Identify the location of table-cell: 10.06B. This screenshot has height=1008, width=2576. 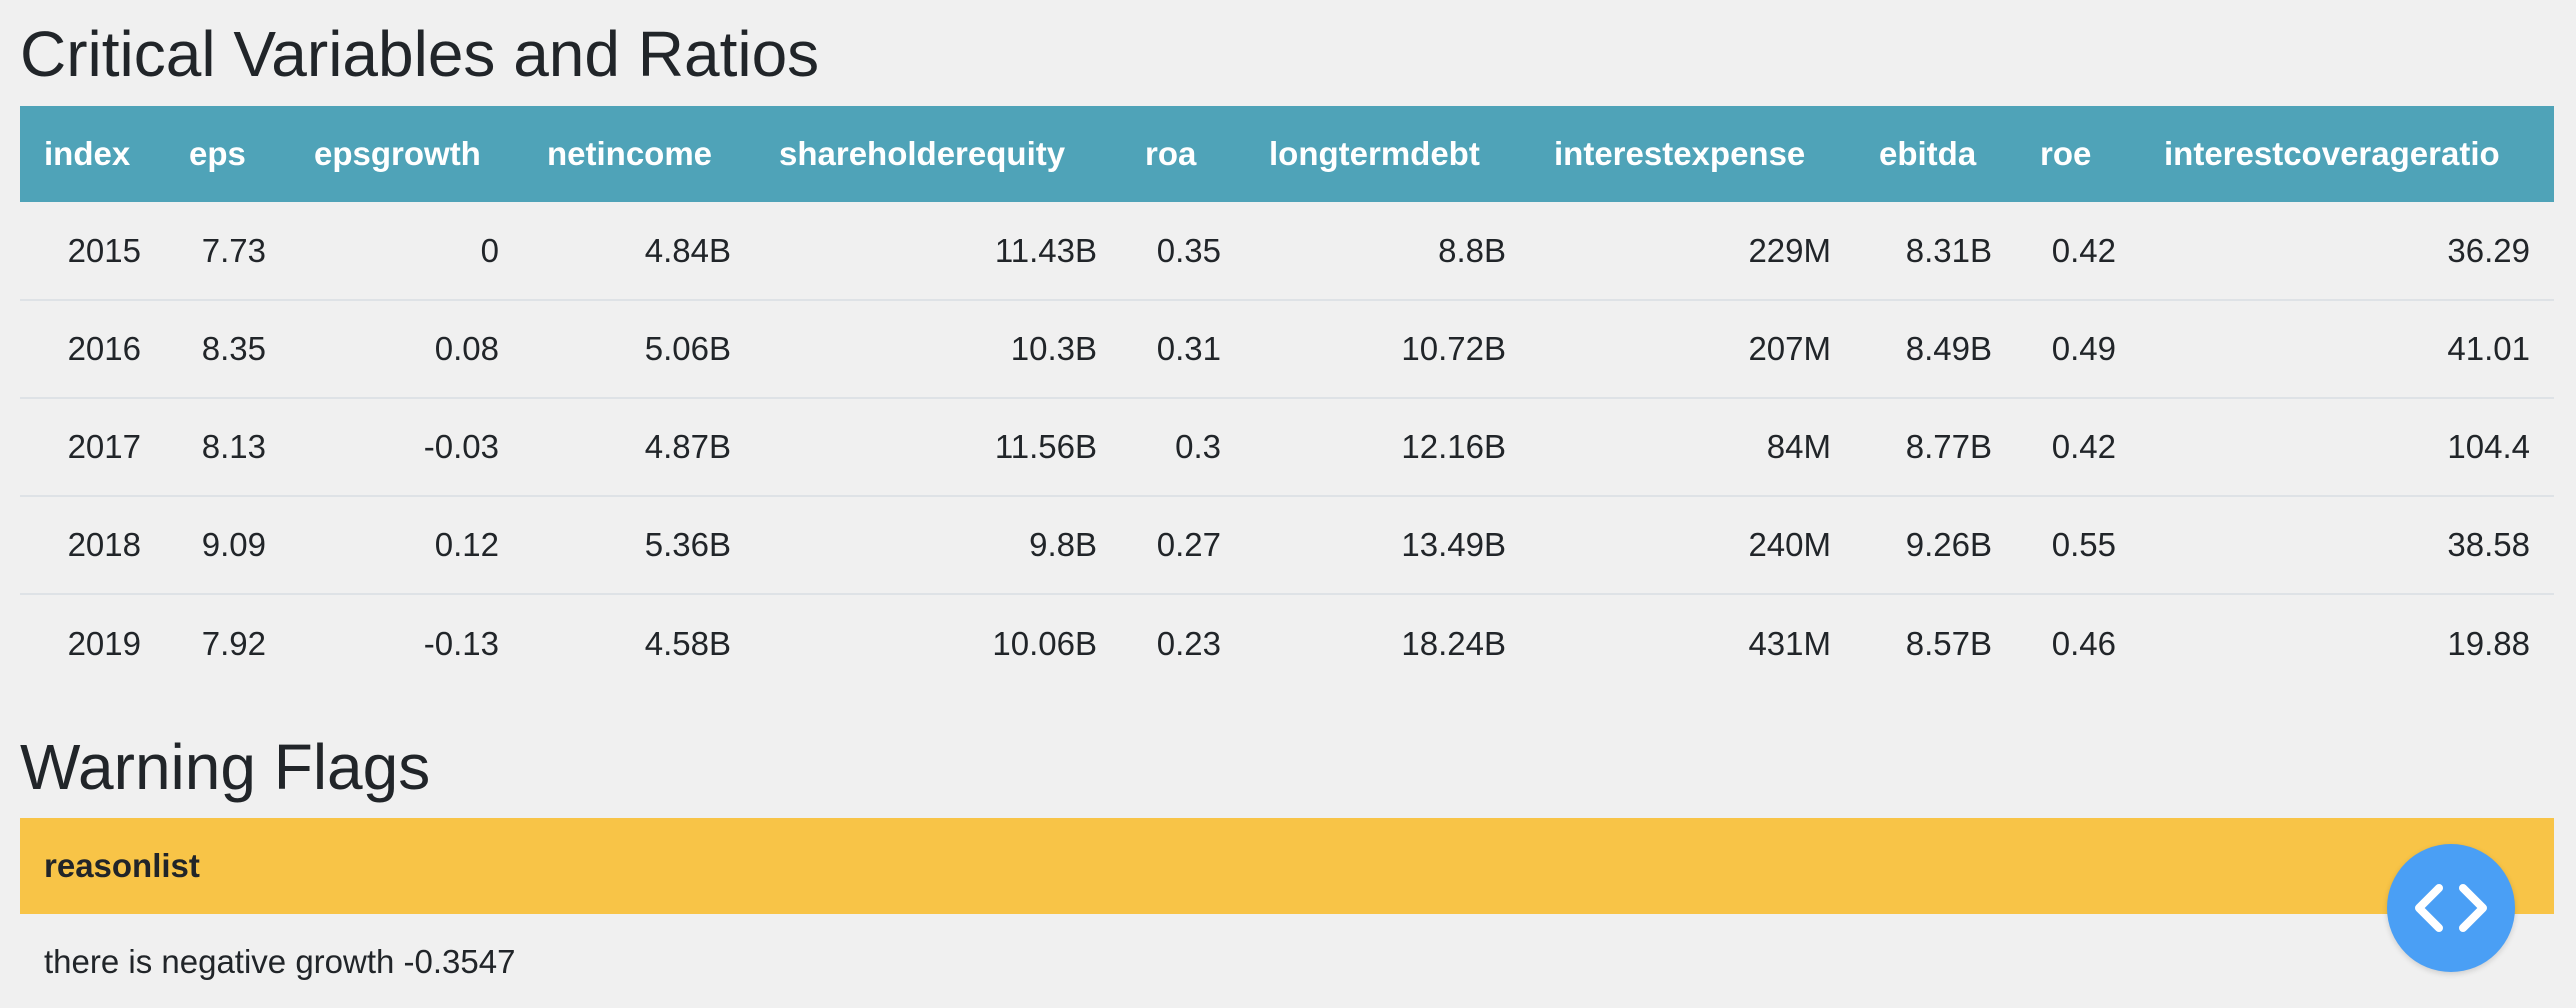
(1044, 643).